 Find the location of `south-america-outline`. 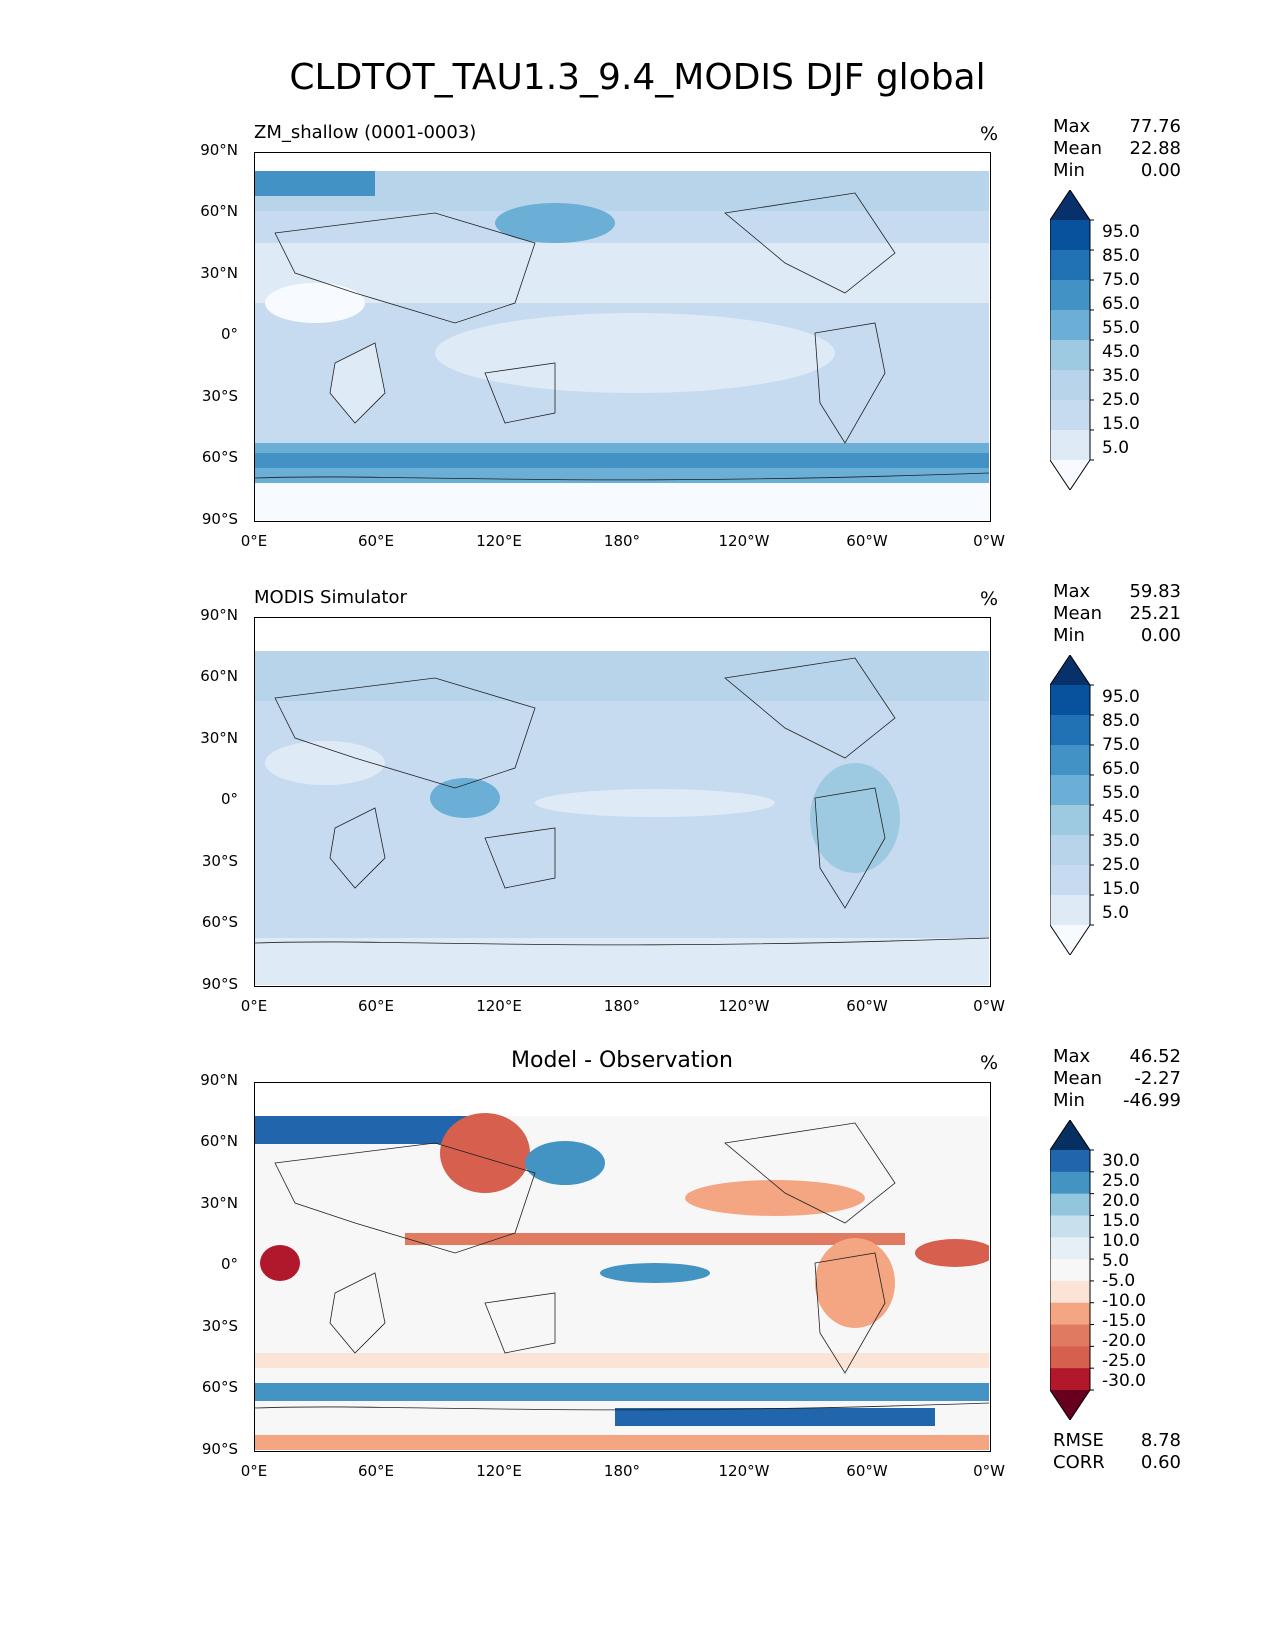

south-america-outline is located at coordinates (850, 383).